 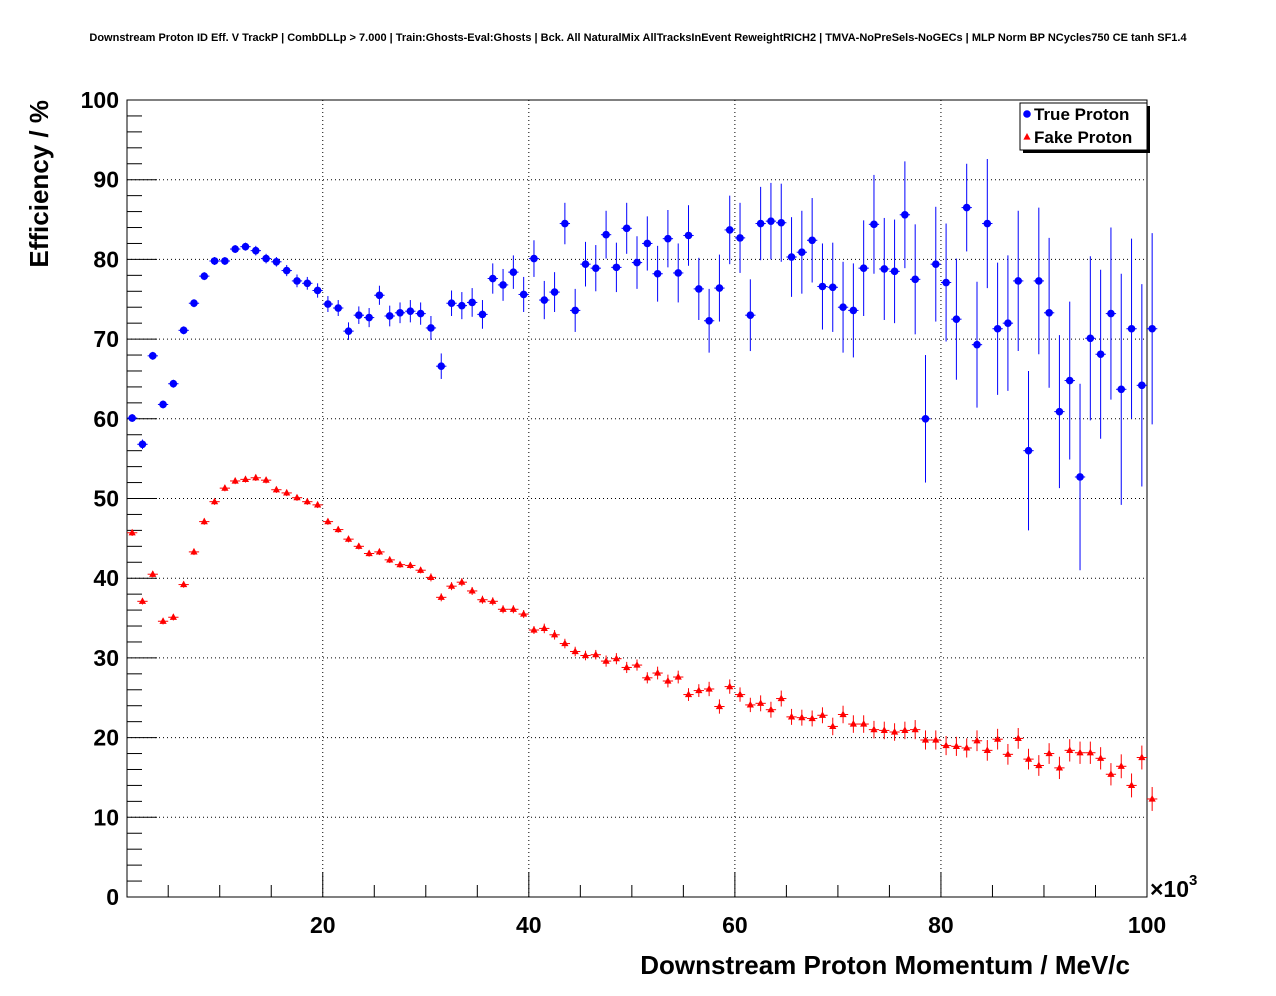 I want to click on x-axis-multiplier: ×10³, so click(x=1173, y=887).